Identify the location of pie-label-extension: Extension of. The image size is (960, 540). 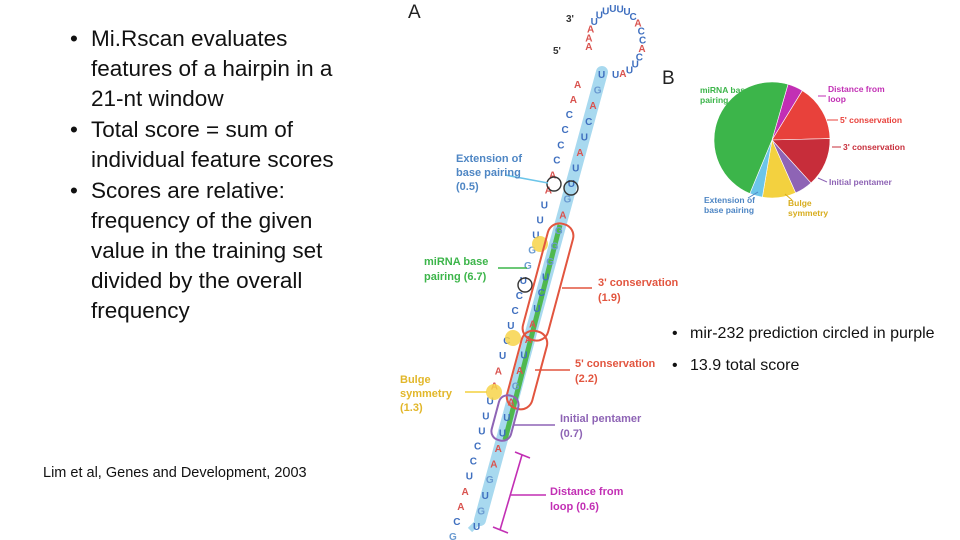
(729, 200).